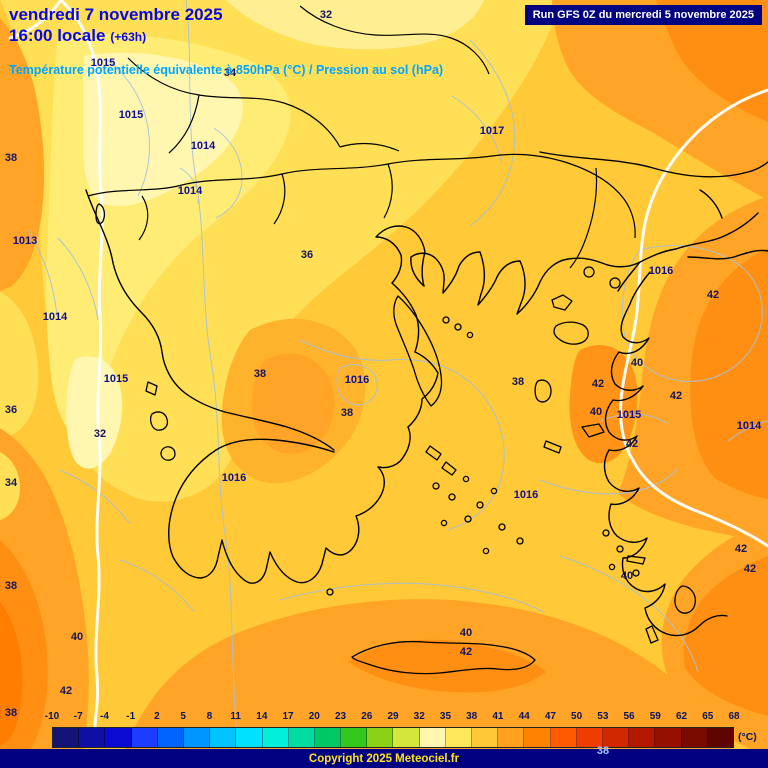 This screenshot has width=768, height=768. Describe the element at coordinates (708, 716) in the screenshot. I see `scale-tick: 65` at that location.